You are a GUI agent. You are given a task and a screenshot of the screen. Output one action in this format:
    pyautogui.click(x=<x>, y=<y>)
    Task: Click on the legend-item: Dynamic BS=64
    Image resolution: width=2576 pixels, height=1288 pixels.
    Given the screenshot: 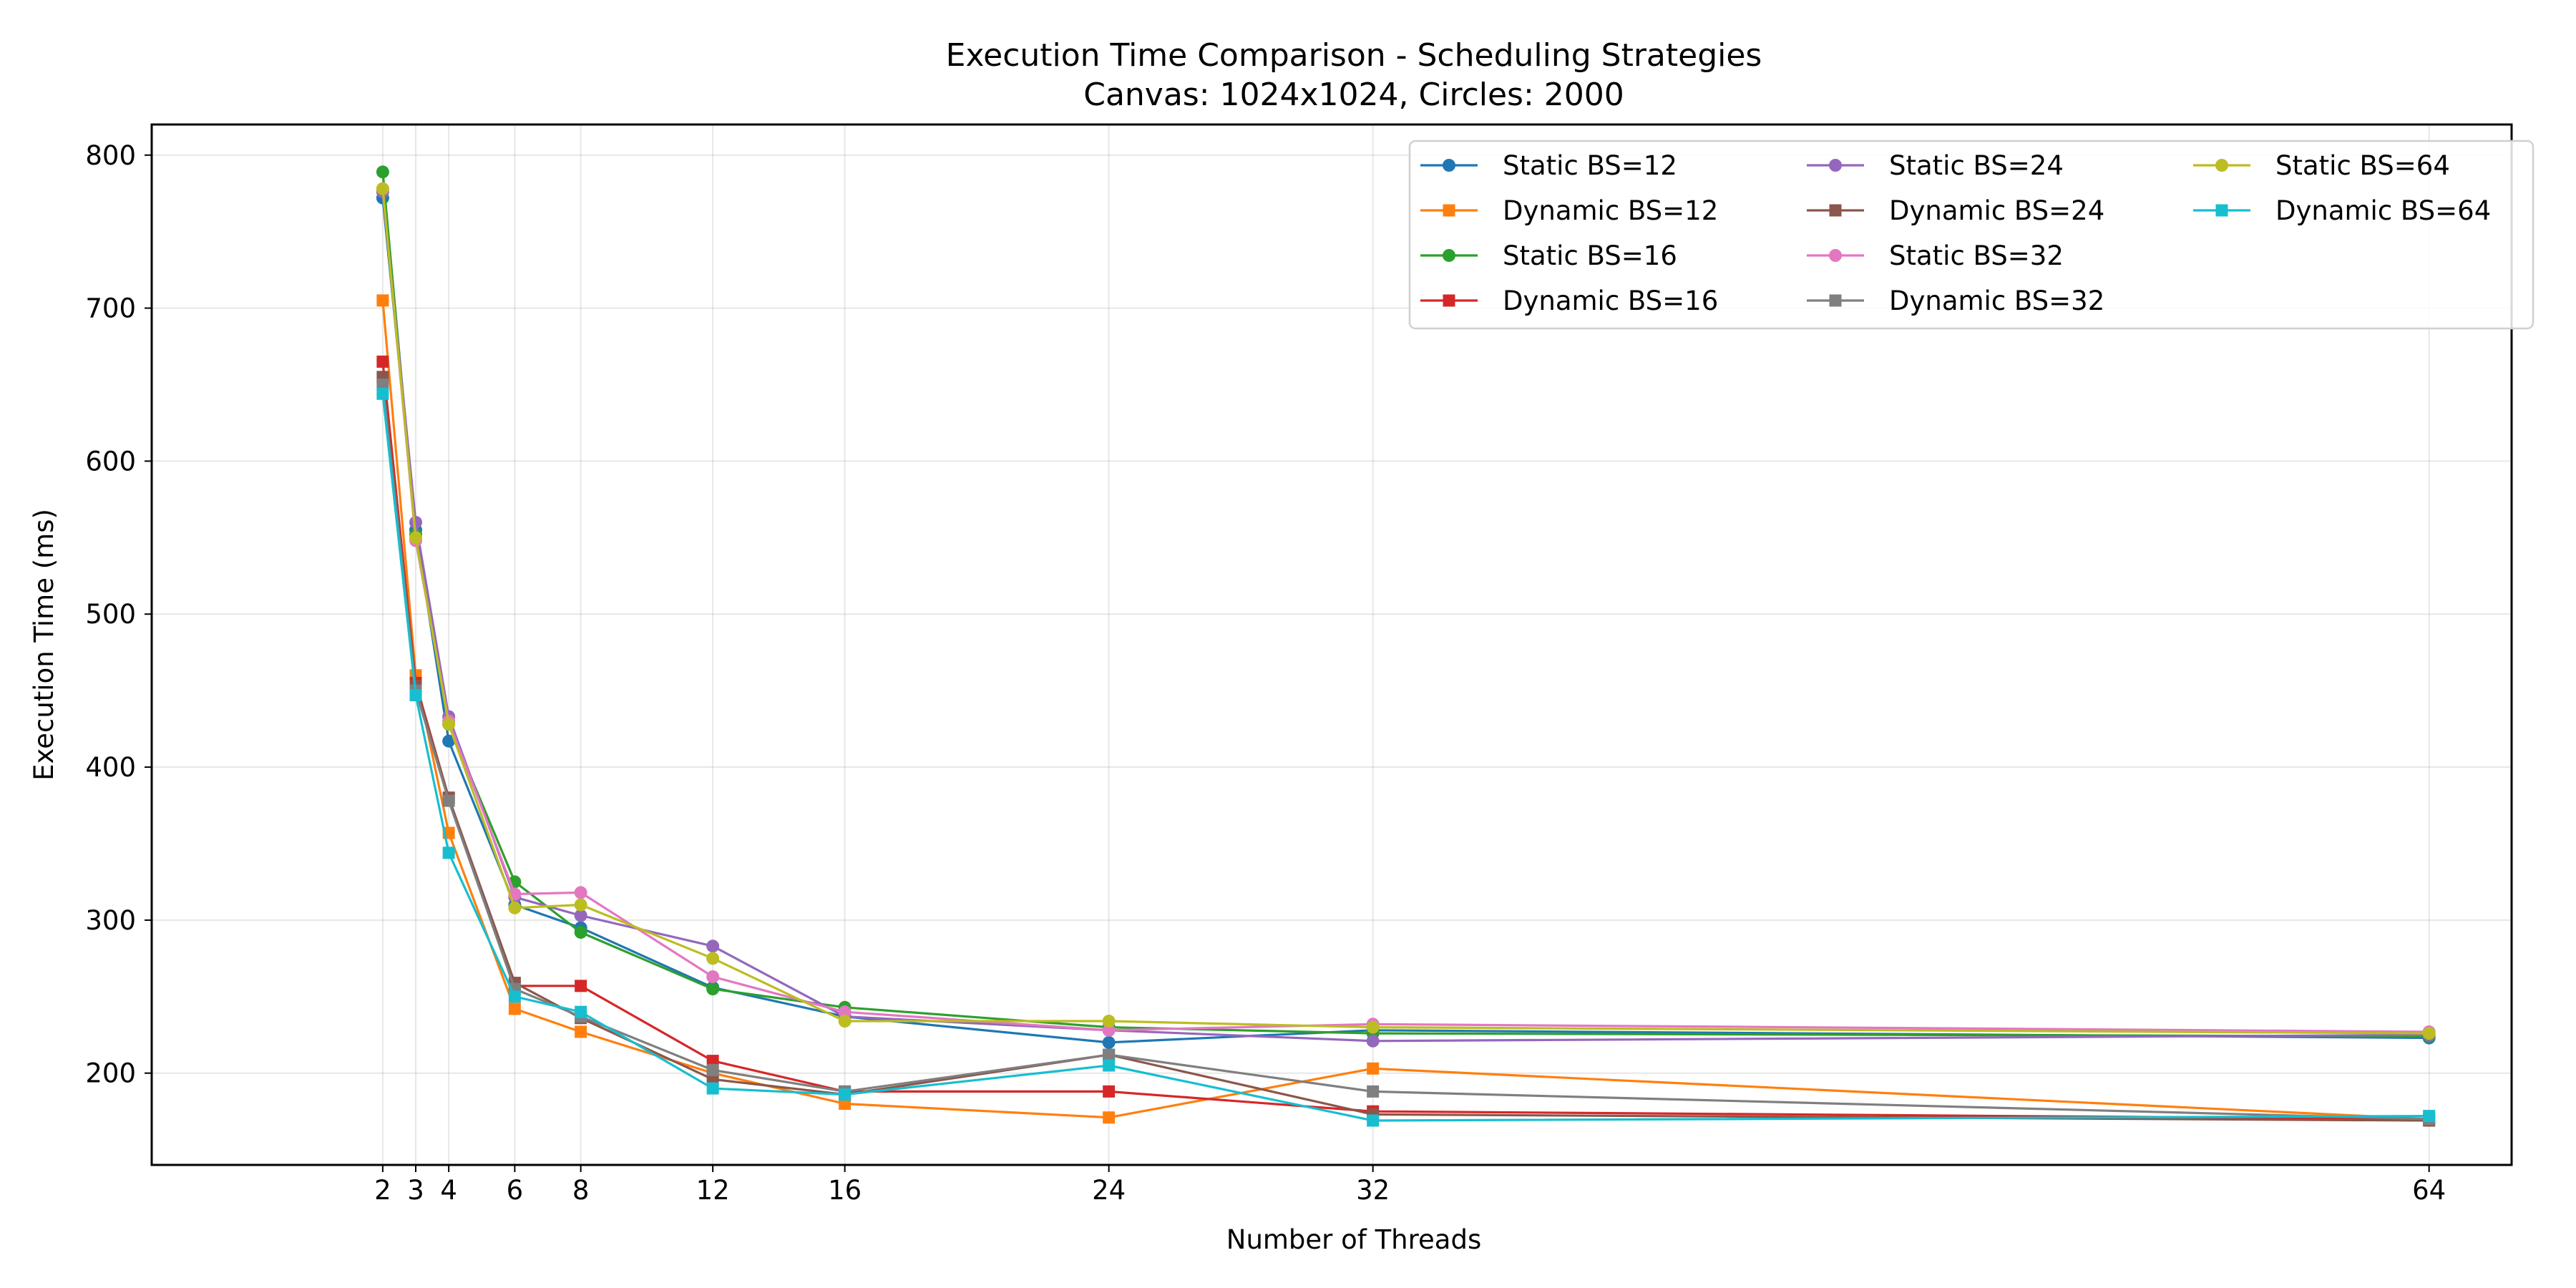 What is the action you would take?
    pyautogui.click(x=2342, y=210)
    